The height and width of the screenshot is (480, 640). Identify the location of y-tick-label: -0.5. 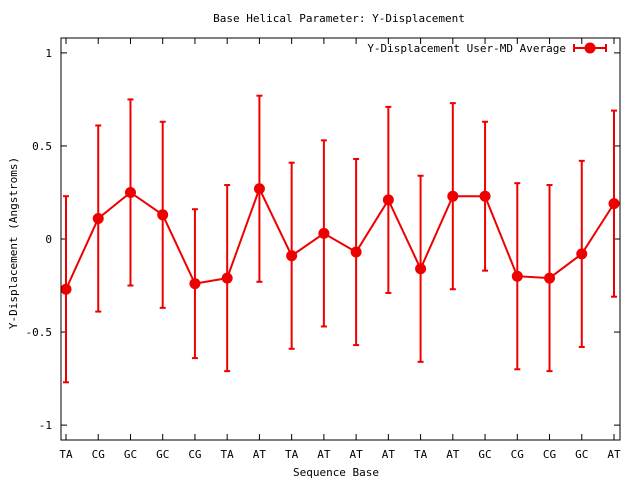
(39, 332).